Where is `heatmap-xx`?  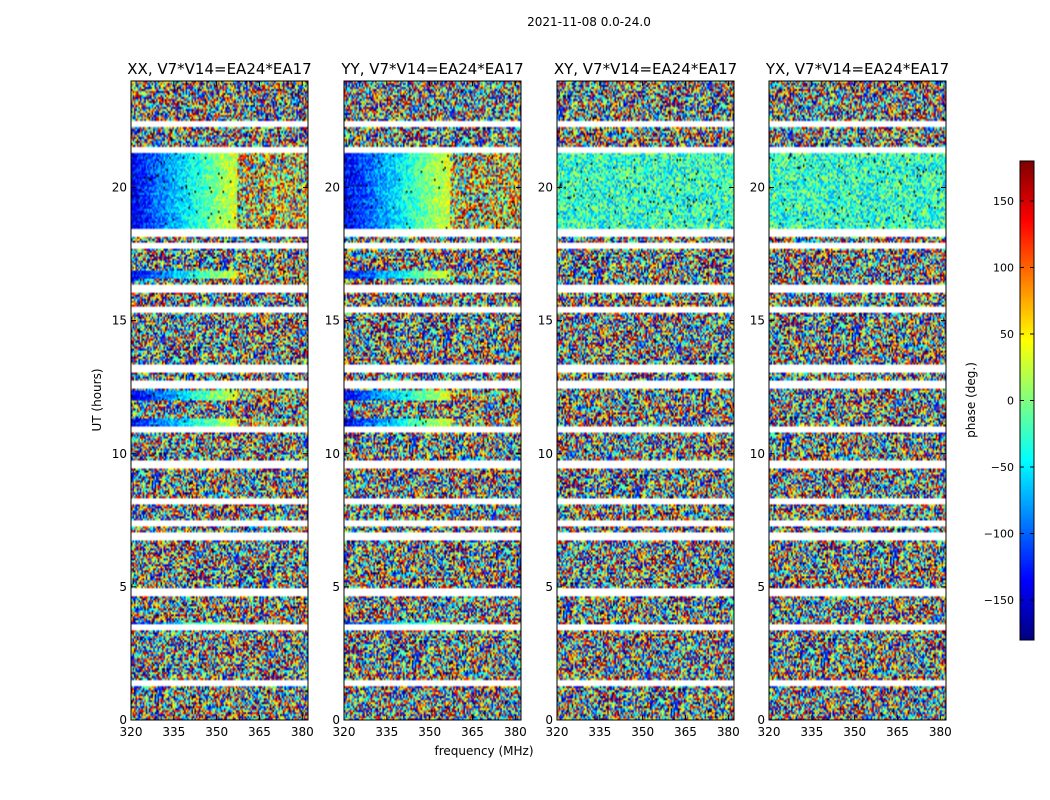
heatmap-xx is located at coordinates (219, 400).